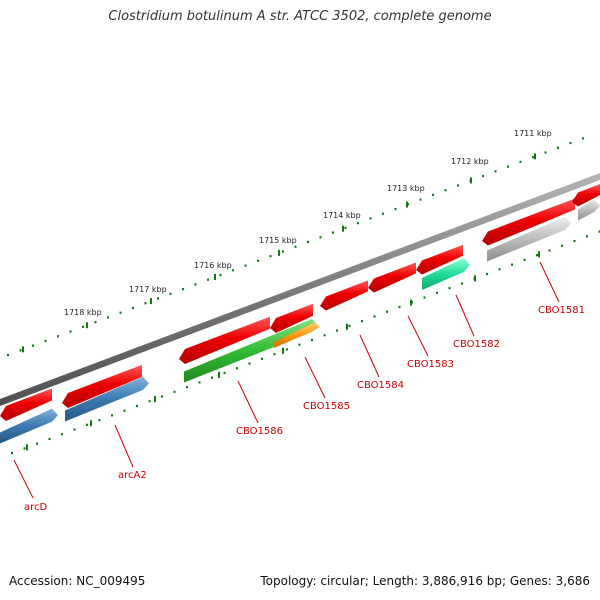  What do you see at coordinates (406, 188) in the screenshot?
I see `scale-label: 1713 kbp` at bounding box center [406, 188].